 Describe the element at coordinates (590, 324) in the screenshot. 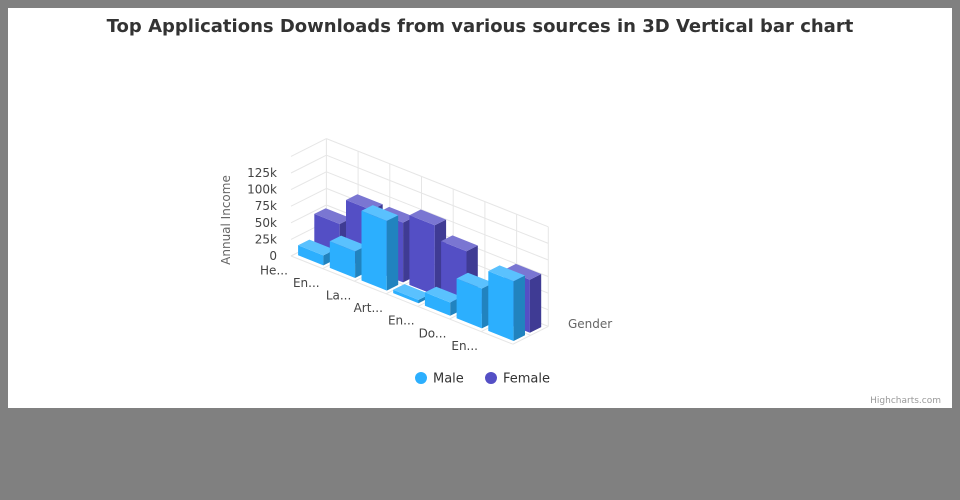

I see `z-axis-title: Gender` at that location.